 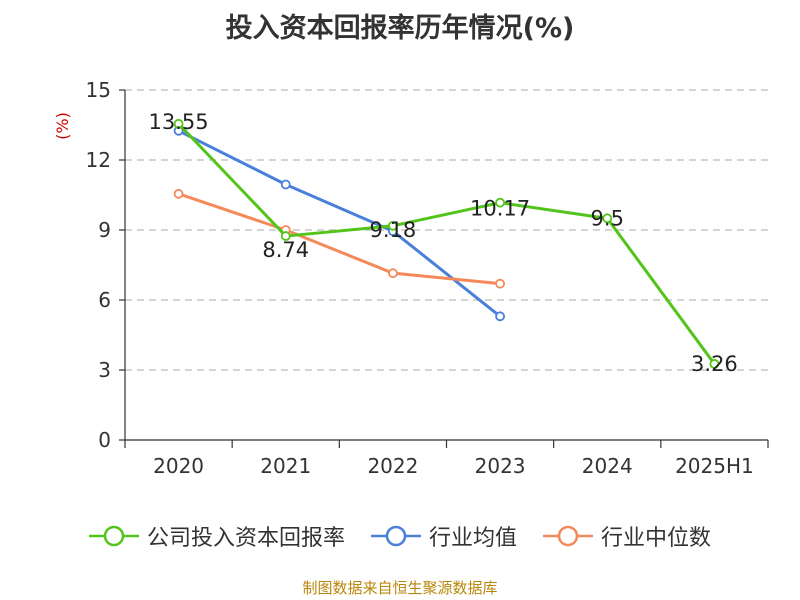 I want to click on series-line-industry-avg, so click(x=339, y=223).